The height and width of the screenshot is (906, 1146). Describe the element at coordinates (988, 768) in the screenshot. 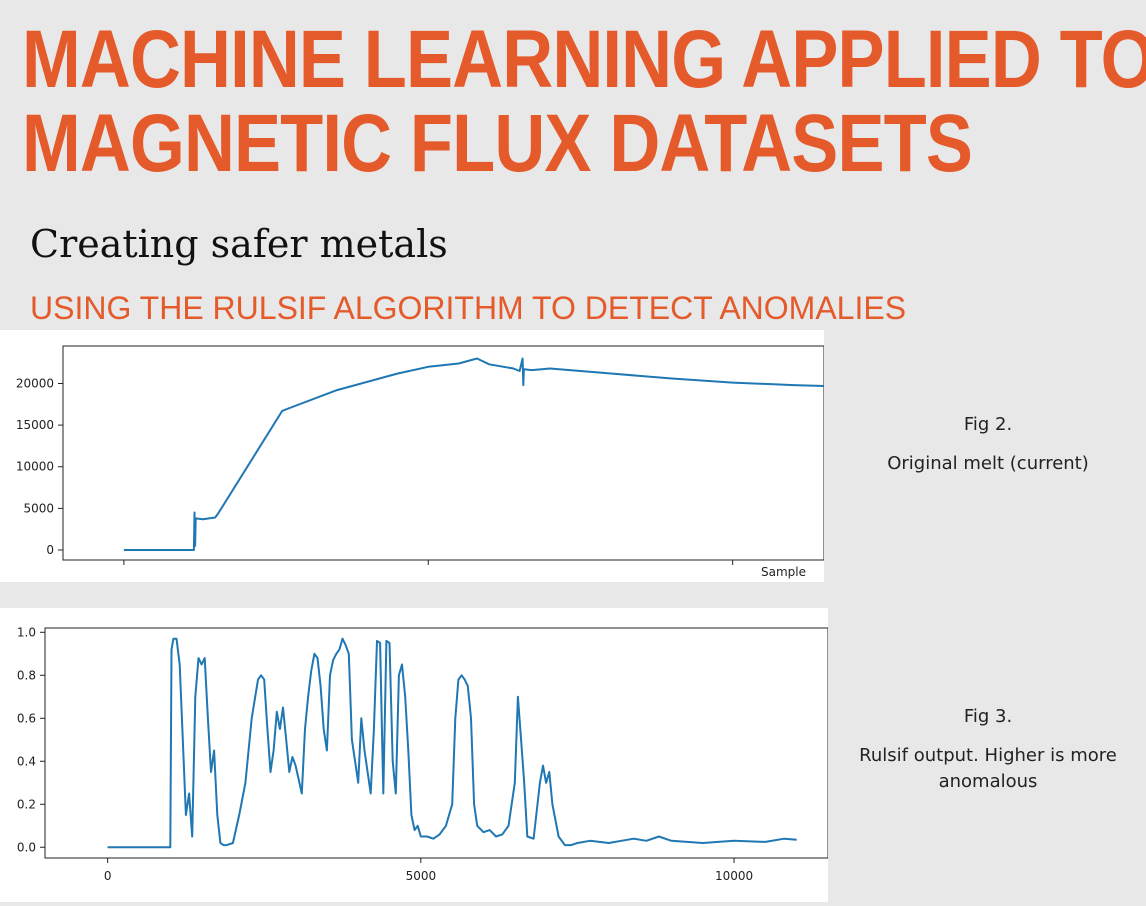

I see `figure-3-description: Rulsif output. Higher is more anomalous` at that location.